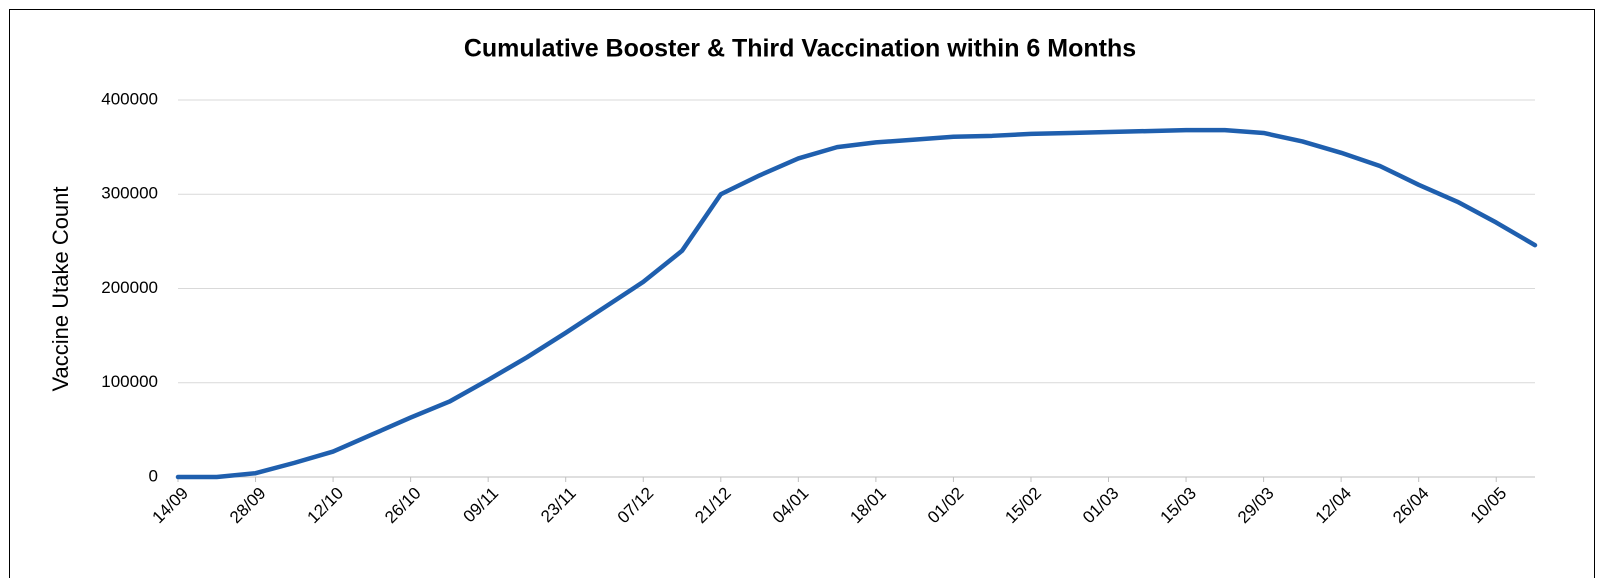 The width and height of the screenshot is (1604, 578). I want to click on y-tick-label: 200000, so click(129, 287).